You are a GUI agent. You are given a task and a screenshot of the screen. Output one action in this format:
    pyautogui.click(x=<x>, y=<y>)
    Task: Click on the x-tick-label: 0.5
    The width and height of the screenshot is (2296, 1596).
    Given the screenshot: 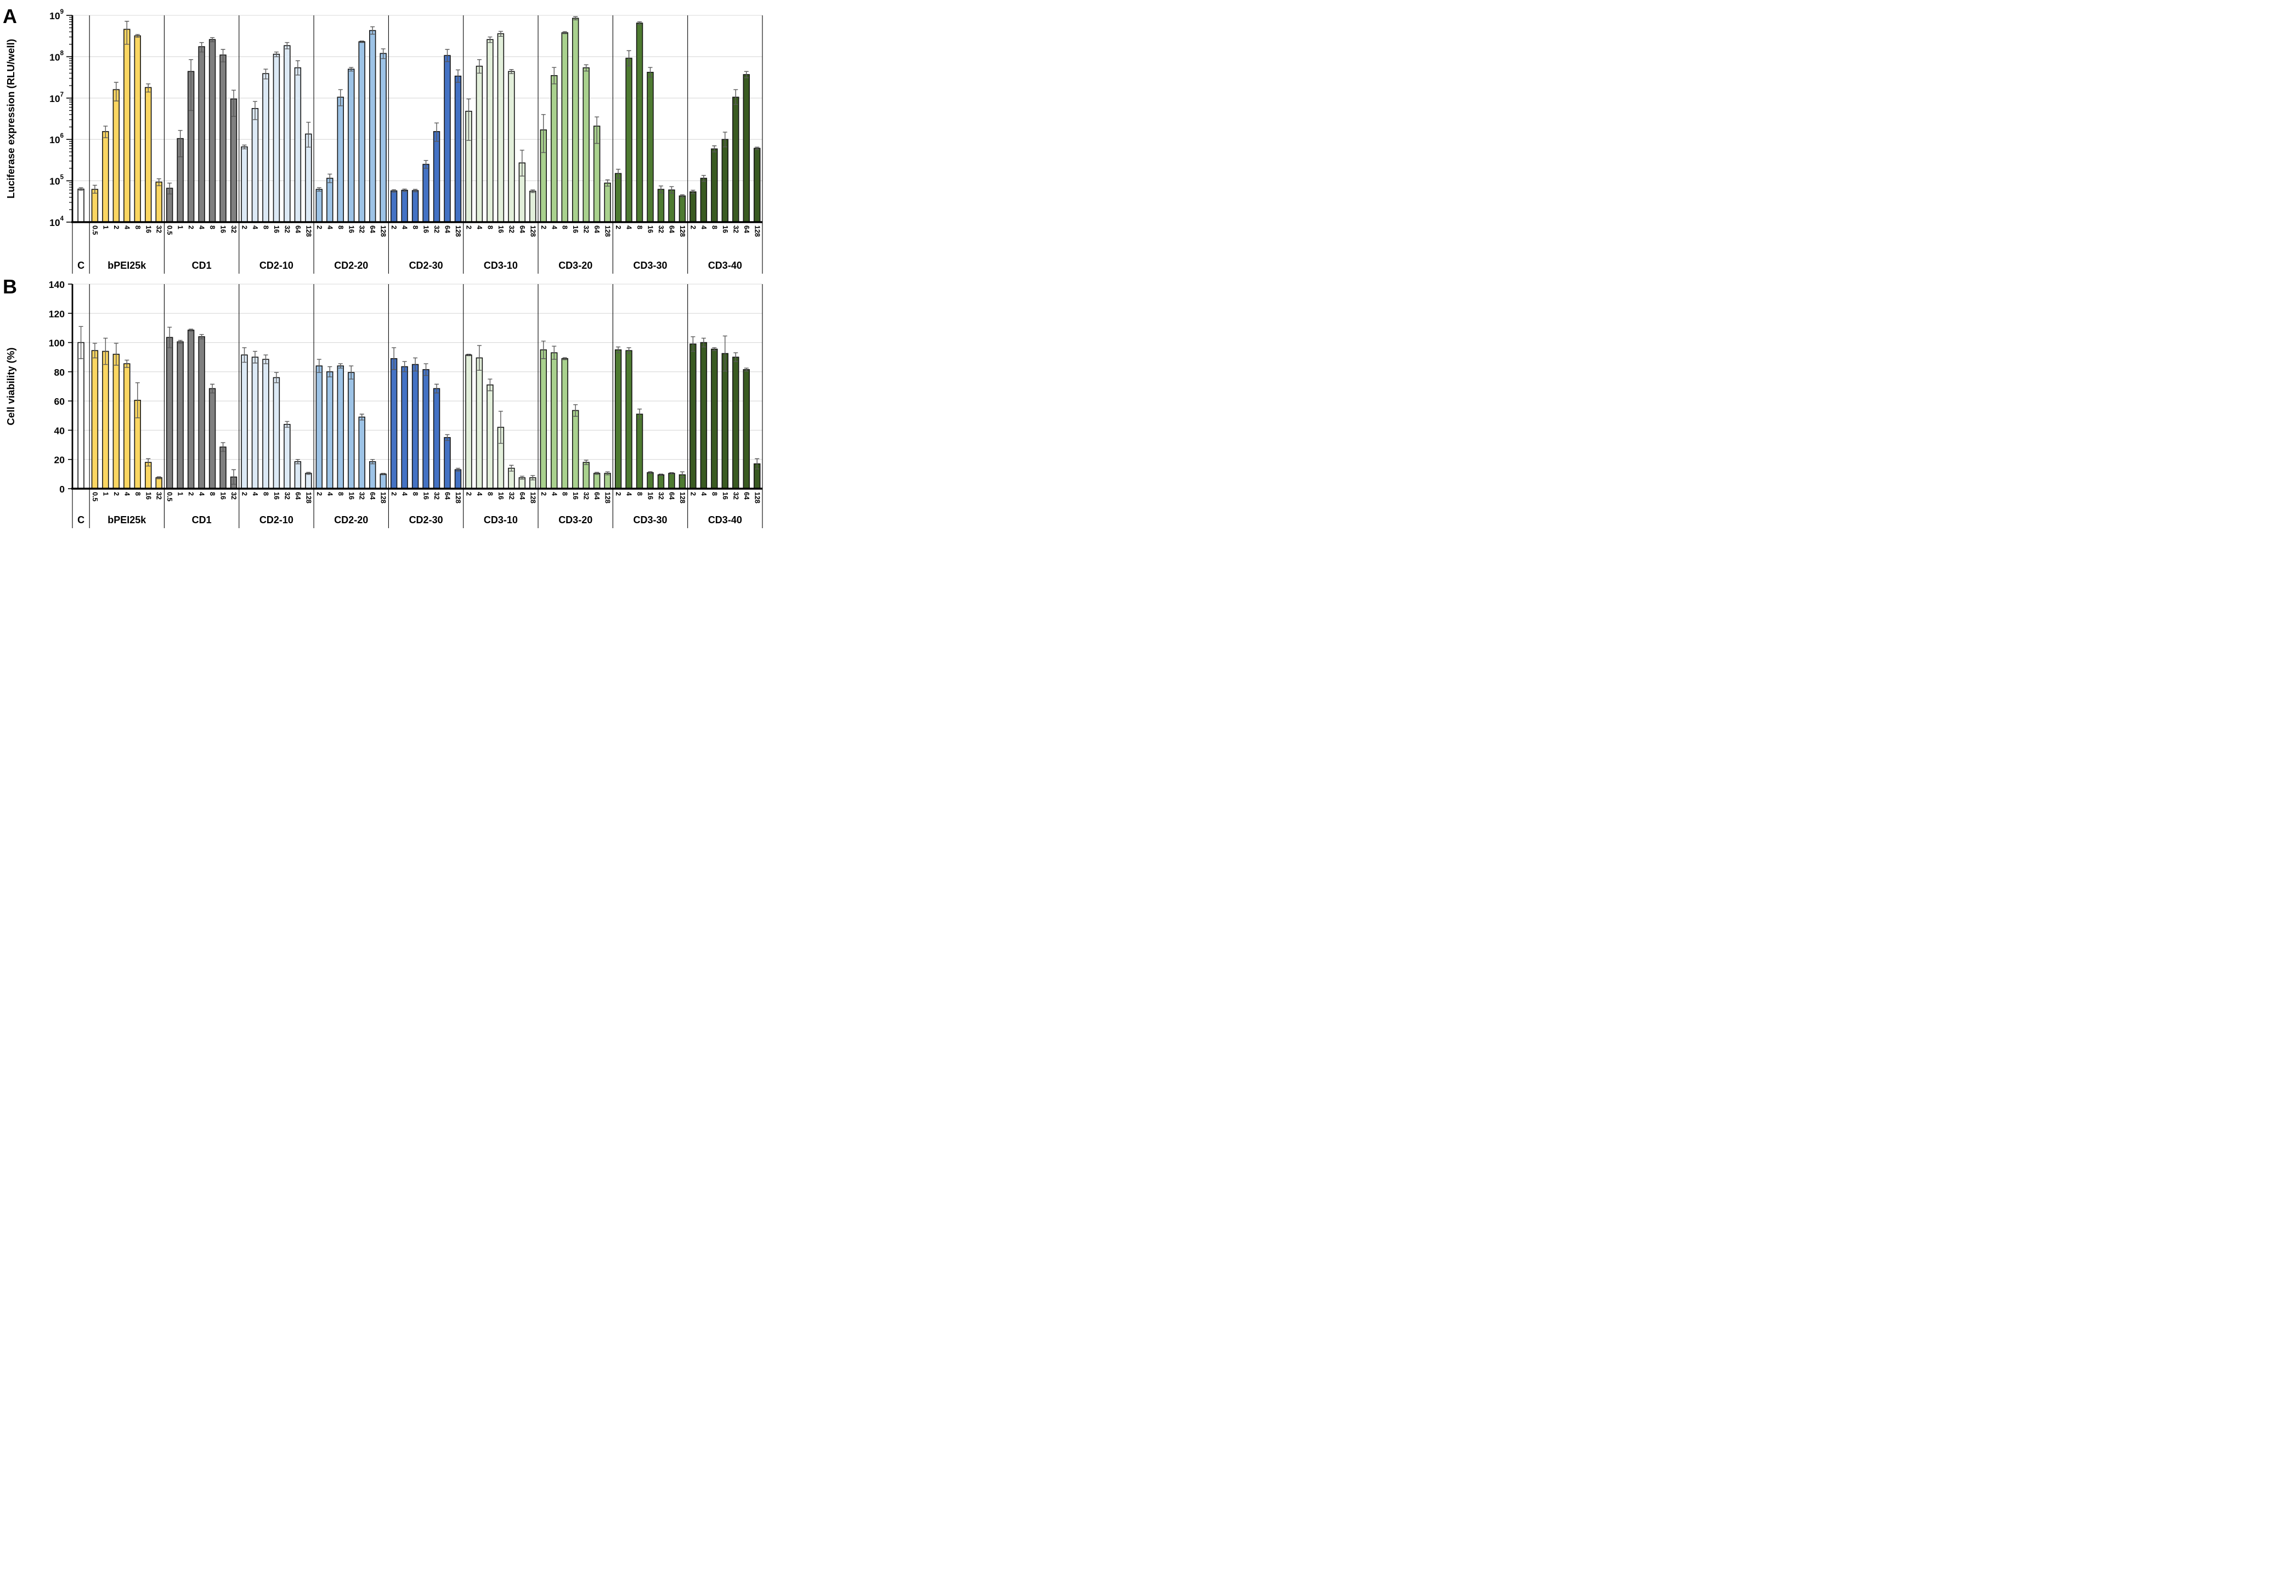 What is the action you would take?
    pyautogui.click(x=95, y=230)
    